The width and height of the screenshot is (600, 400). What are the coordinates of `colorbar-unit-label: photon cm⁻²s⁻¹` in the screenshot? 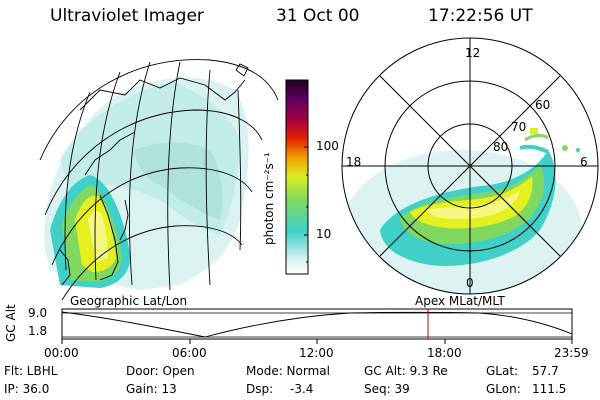 It's located at (269, 198).